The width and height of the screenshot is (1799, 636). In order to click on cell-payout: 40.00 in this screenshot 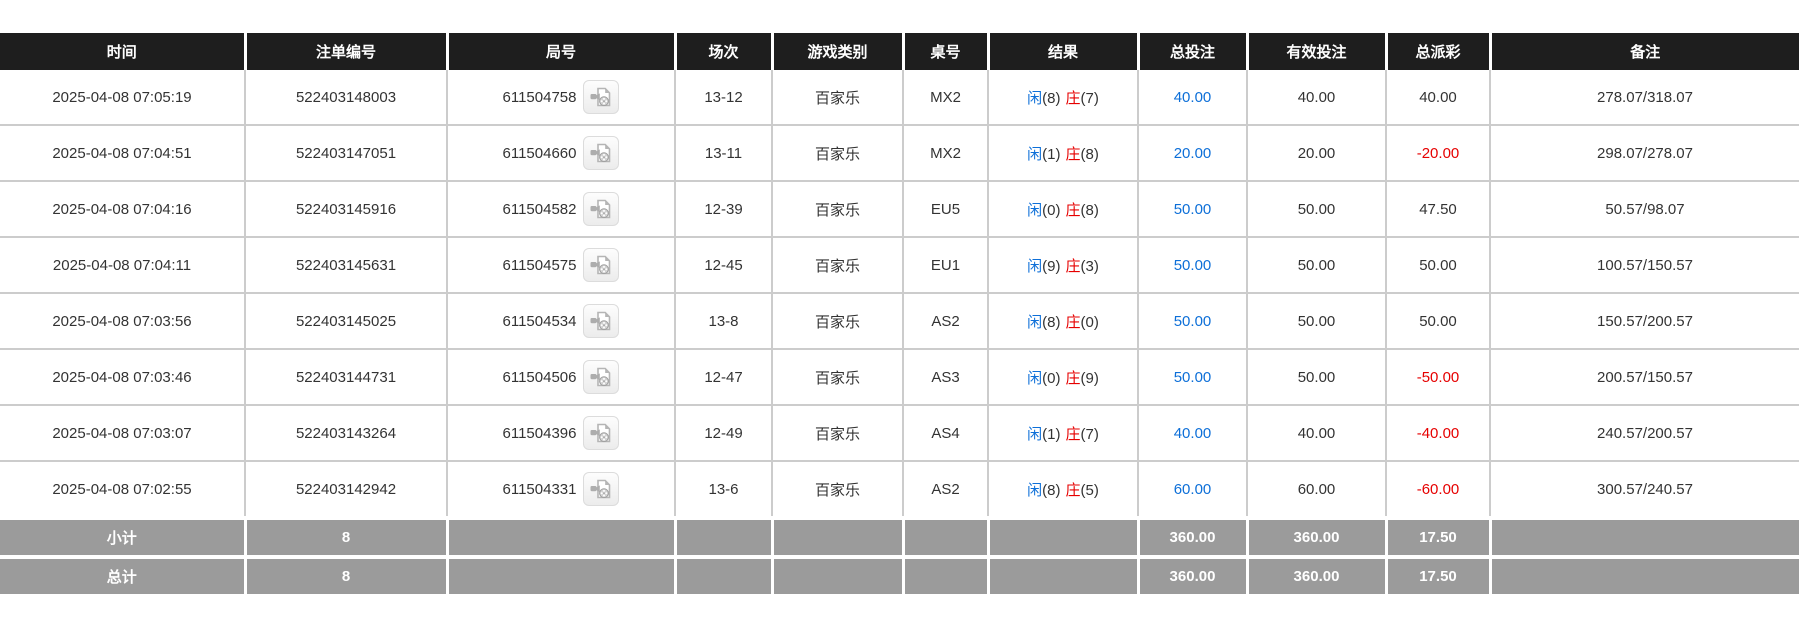, I will do `click(1438, 97)`.